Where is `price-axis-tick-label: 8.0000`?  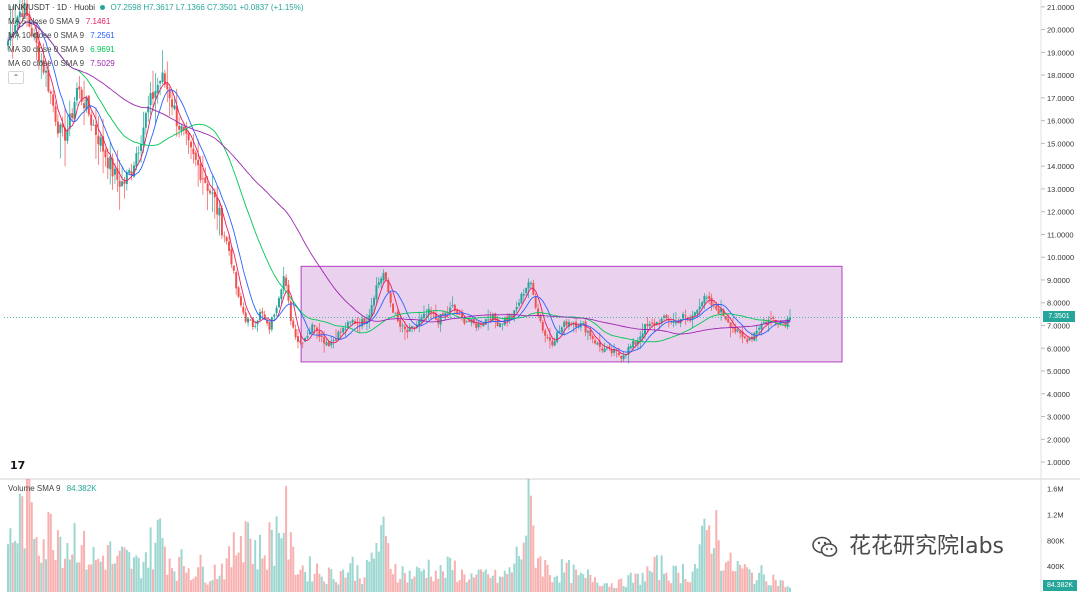 price-axis-tick-label: 8.0000 is located at coordinates (1058, 303).